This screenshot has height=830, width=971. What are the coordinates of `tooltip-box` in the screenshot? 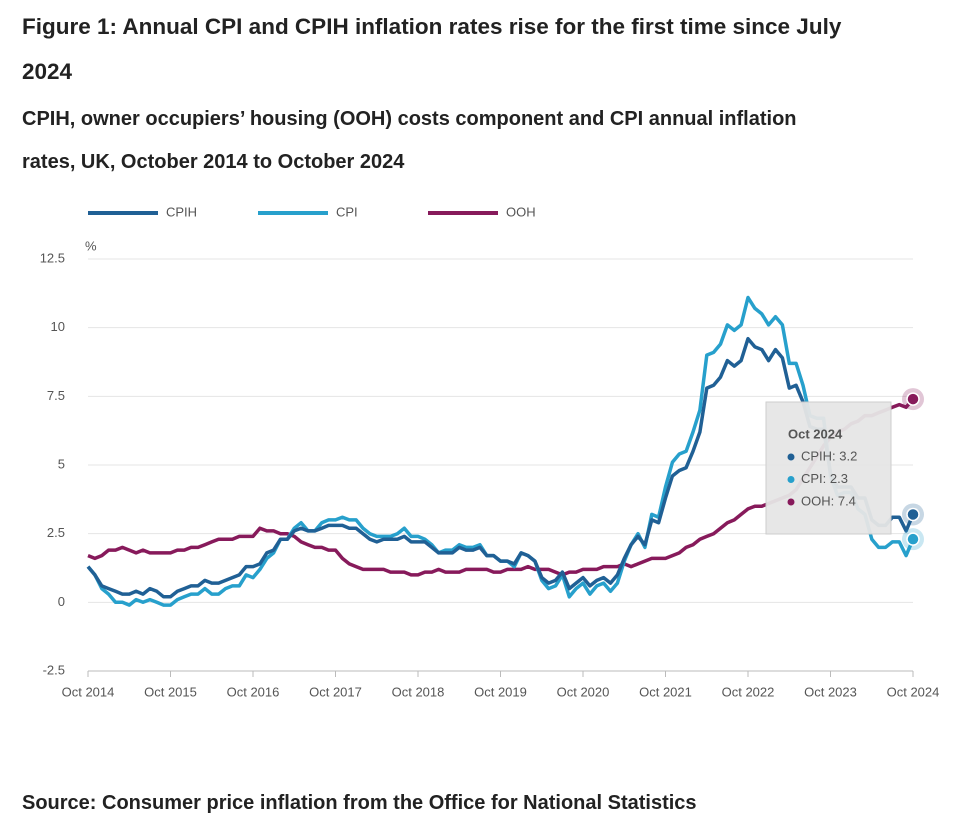 It's located at (828, 468).